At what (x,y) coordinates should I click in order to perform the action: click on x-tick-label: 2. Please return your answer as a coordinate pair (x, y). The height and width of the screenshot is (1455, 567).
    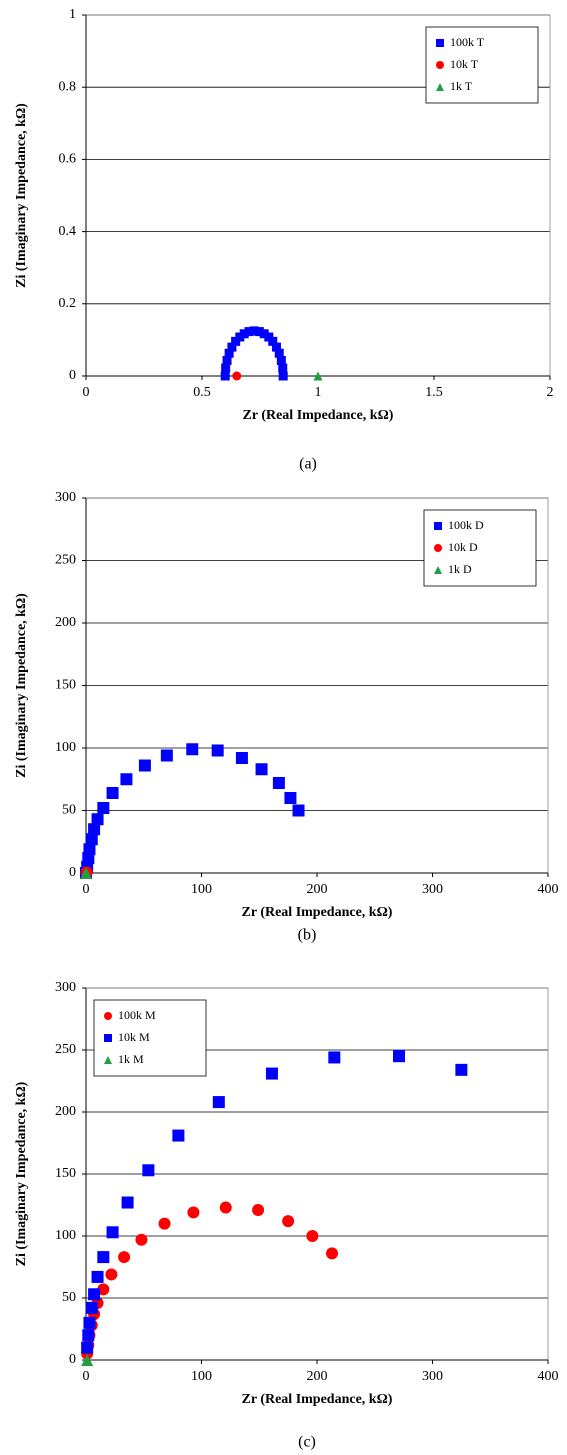
    Looking at the image, I should click on (550, 392).